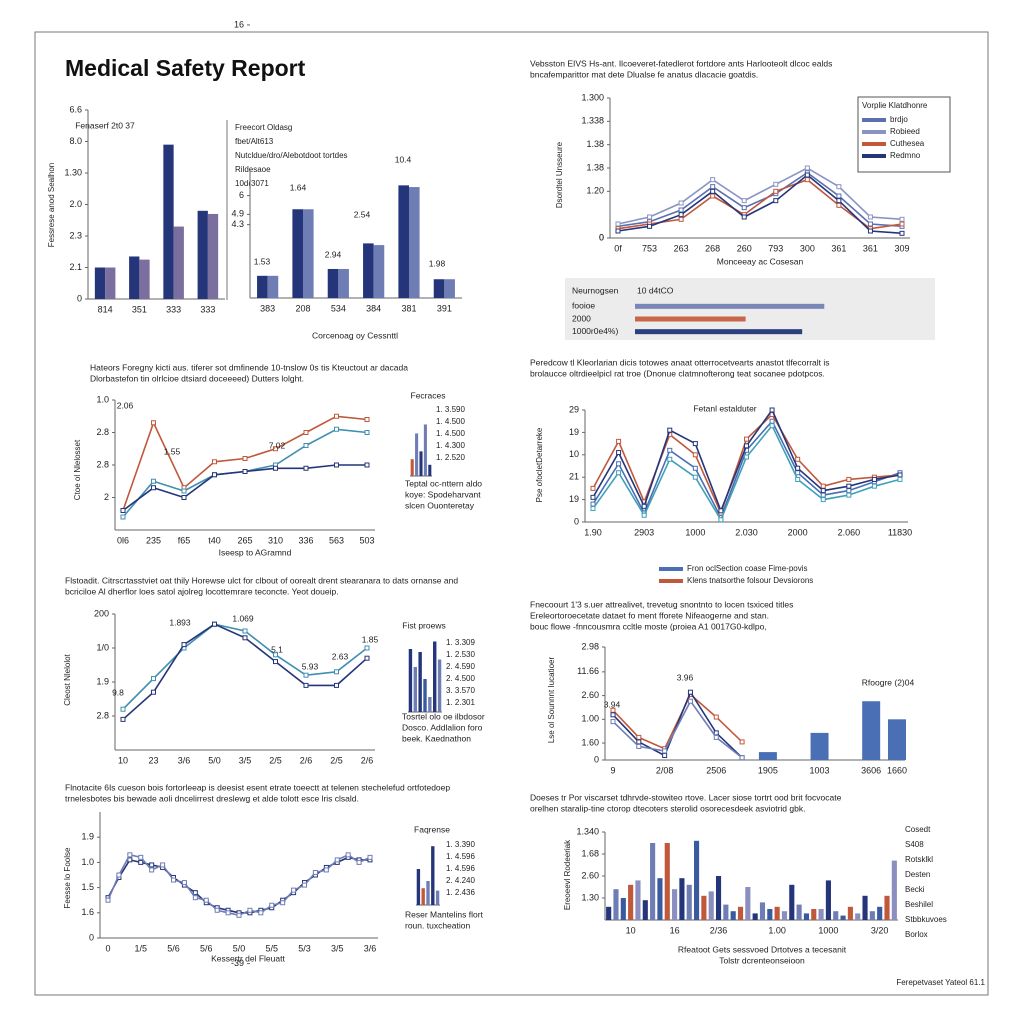  I want to click on note: 1. 2.530, so click(460, 654).